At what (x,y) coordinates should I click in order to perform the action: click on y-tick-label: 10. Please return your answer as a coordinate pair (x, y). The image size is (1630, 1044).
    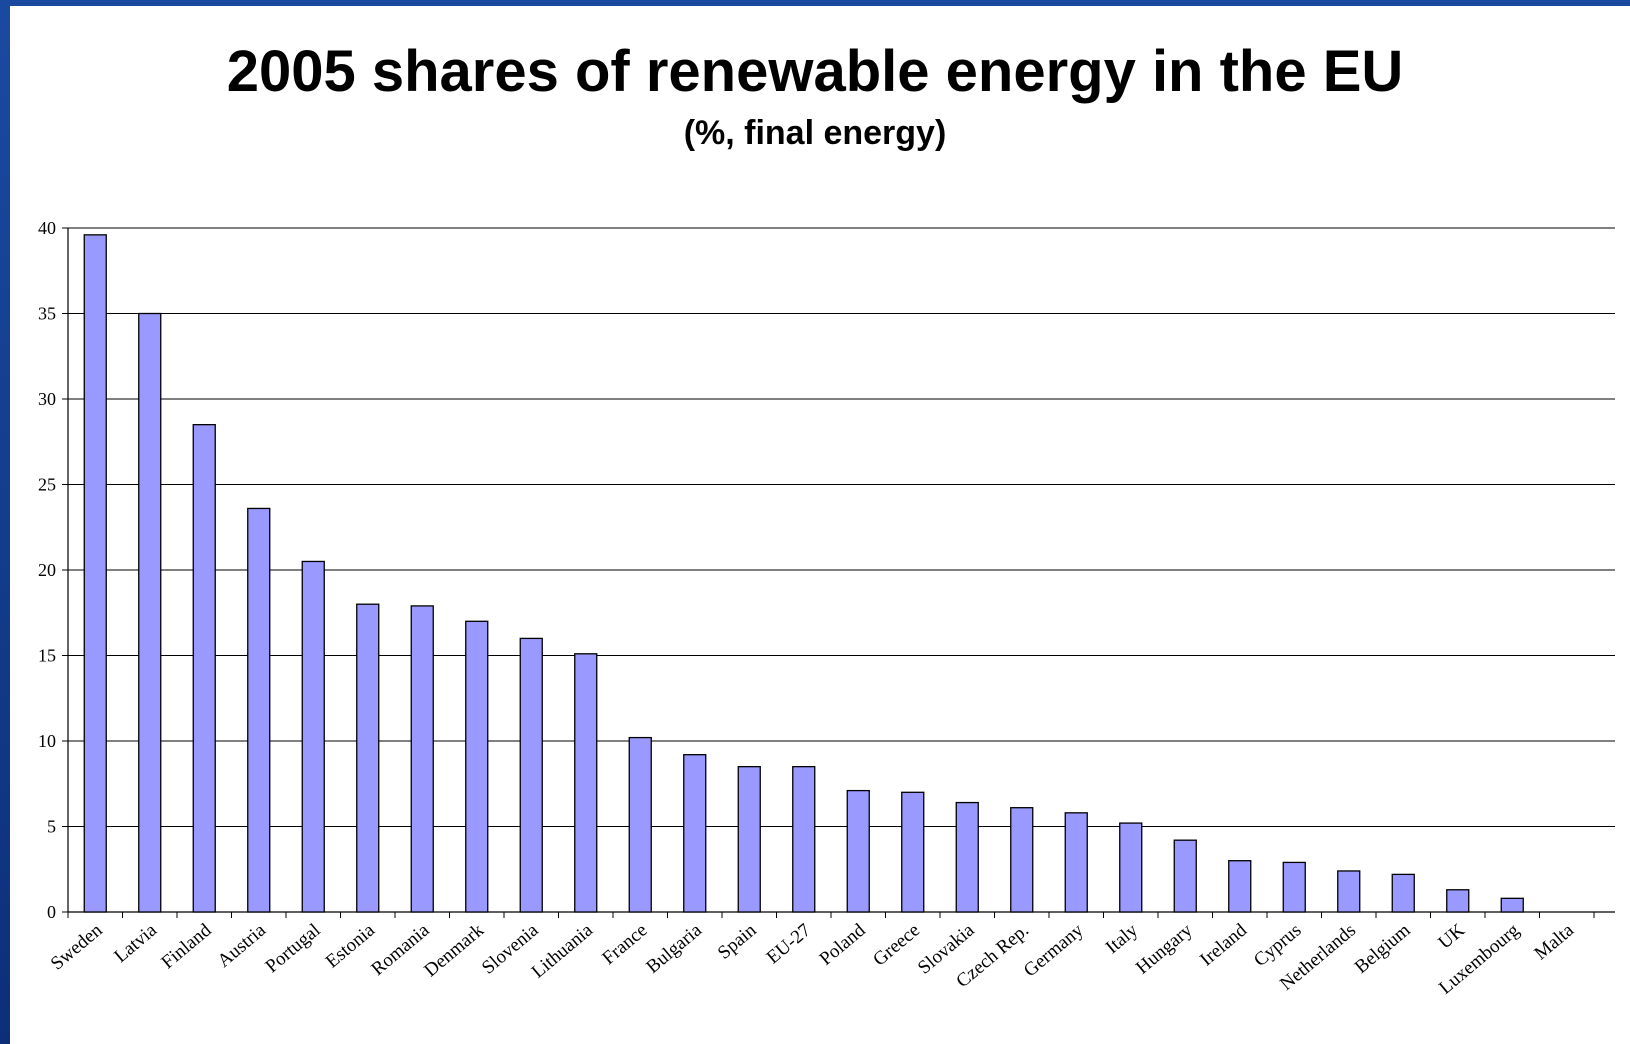
    Looking at the image, I should click on (47, 741).